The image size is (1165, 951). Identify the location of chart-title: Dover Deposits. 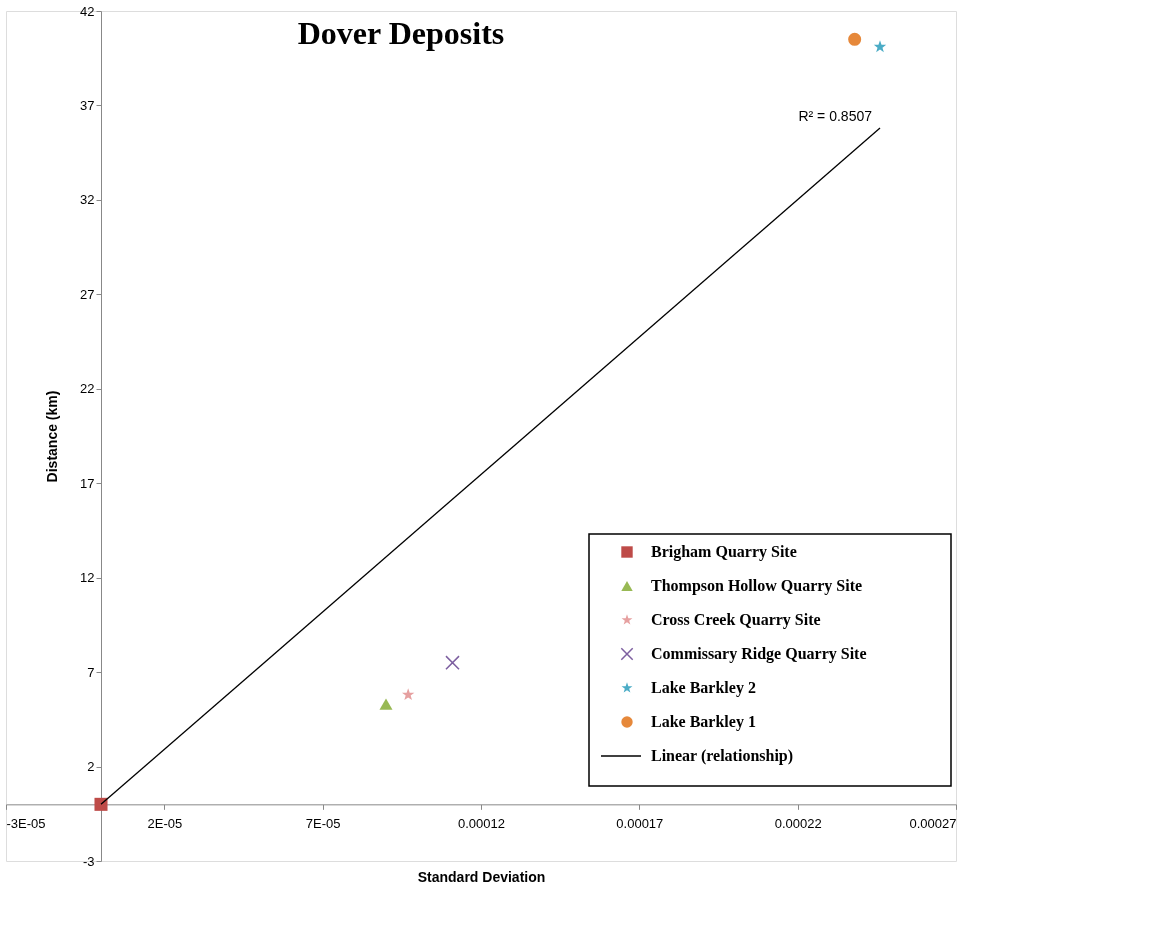
(401, 33).